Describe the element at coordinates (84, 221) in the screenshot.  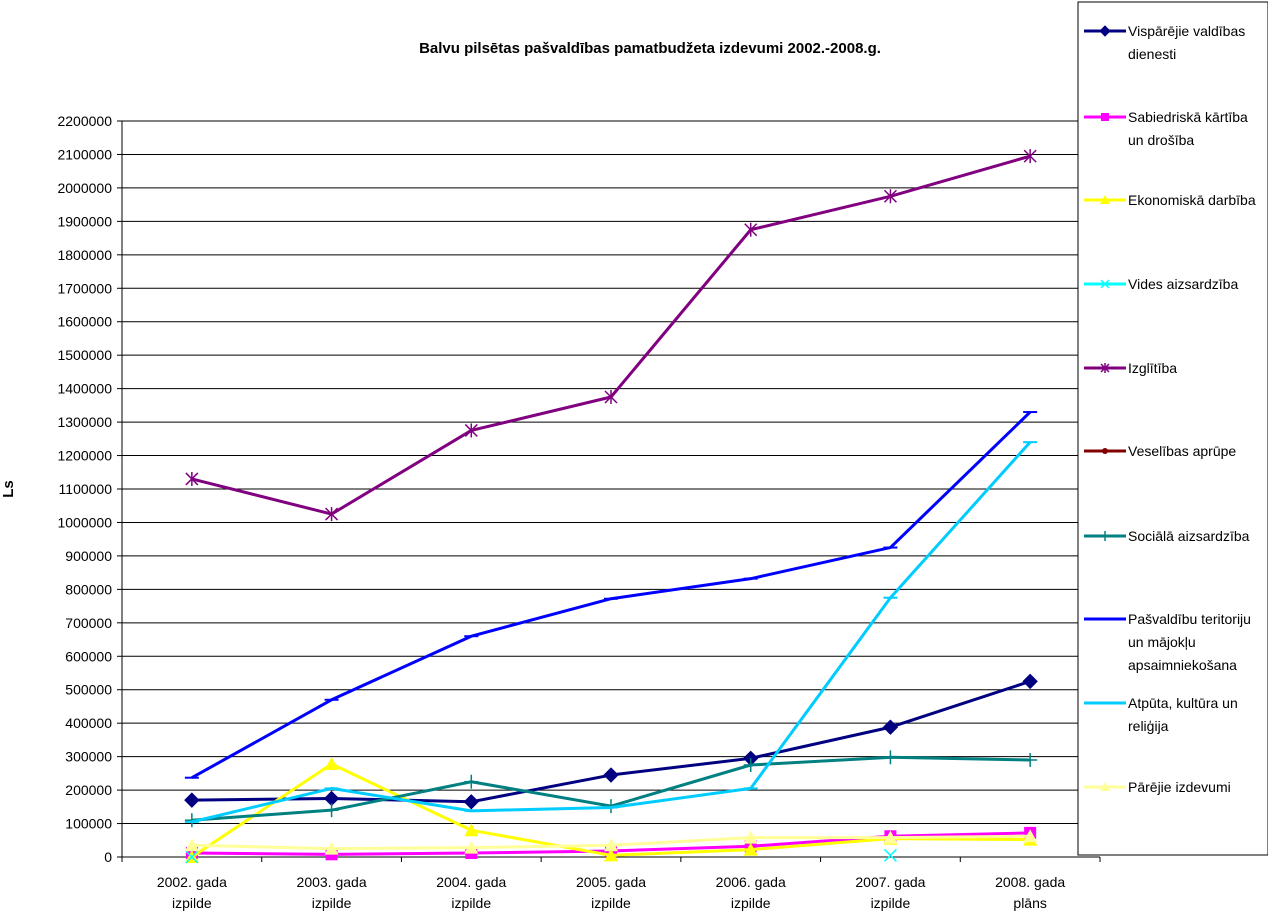
I see `y-tick-label: 1900000` at that location.